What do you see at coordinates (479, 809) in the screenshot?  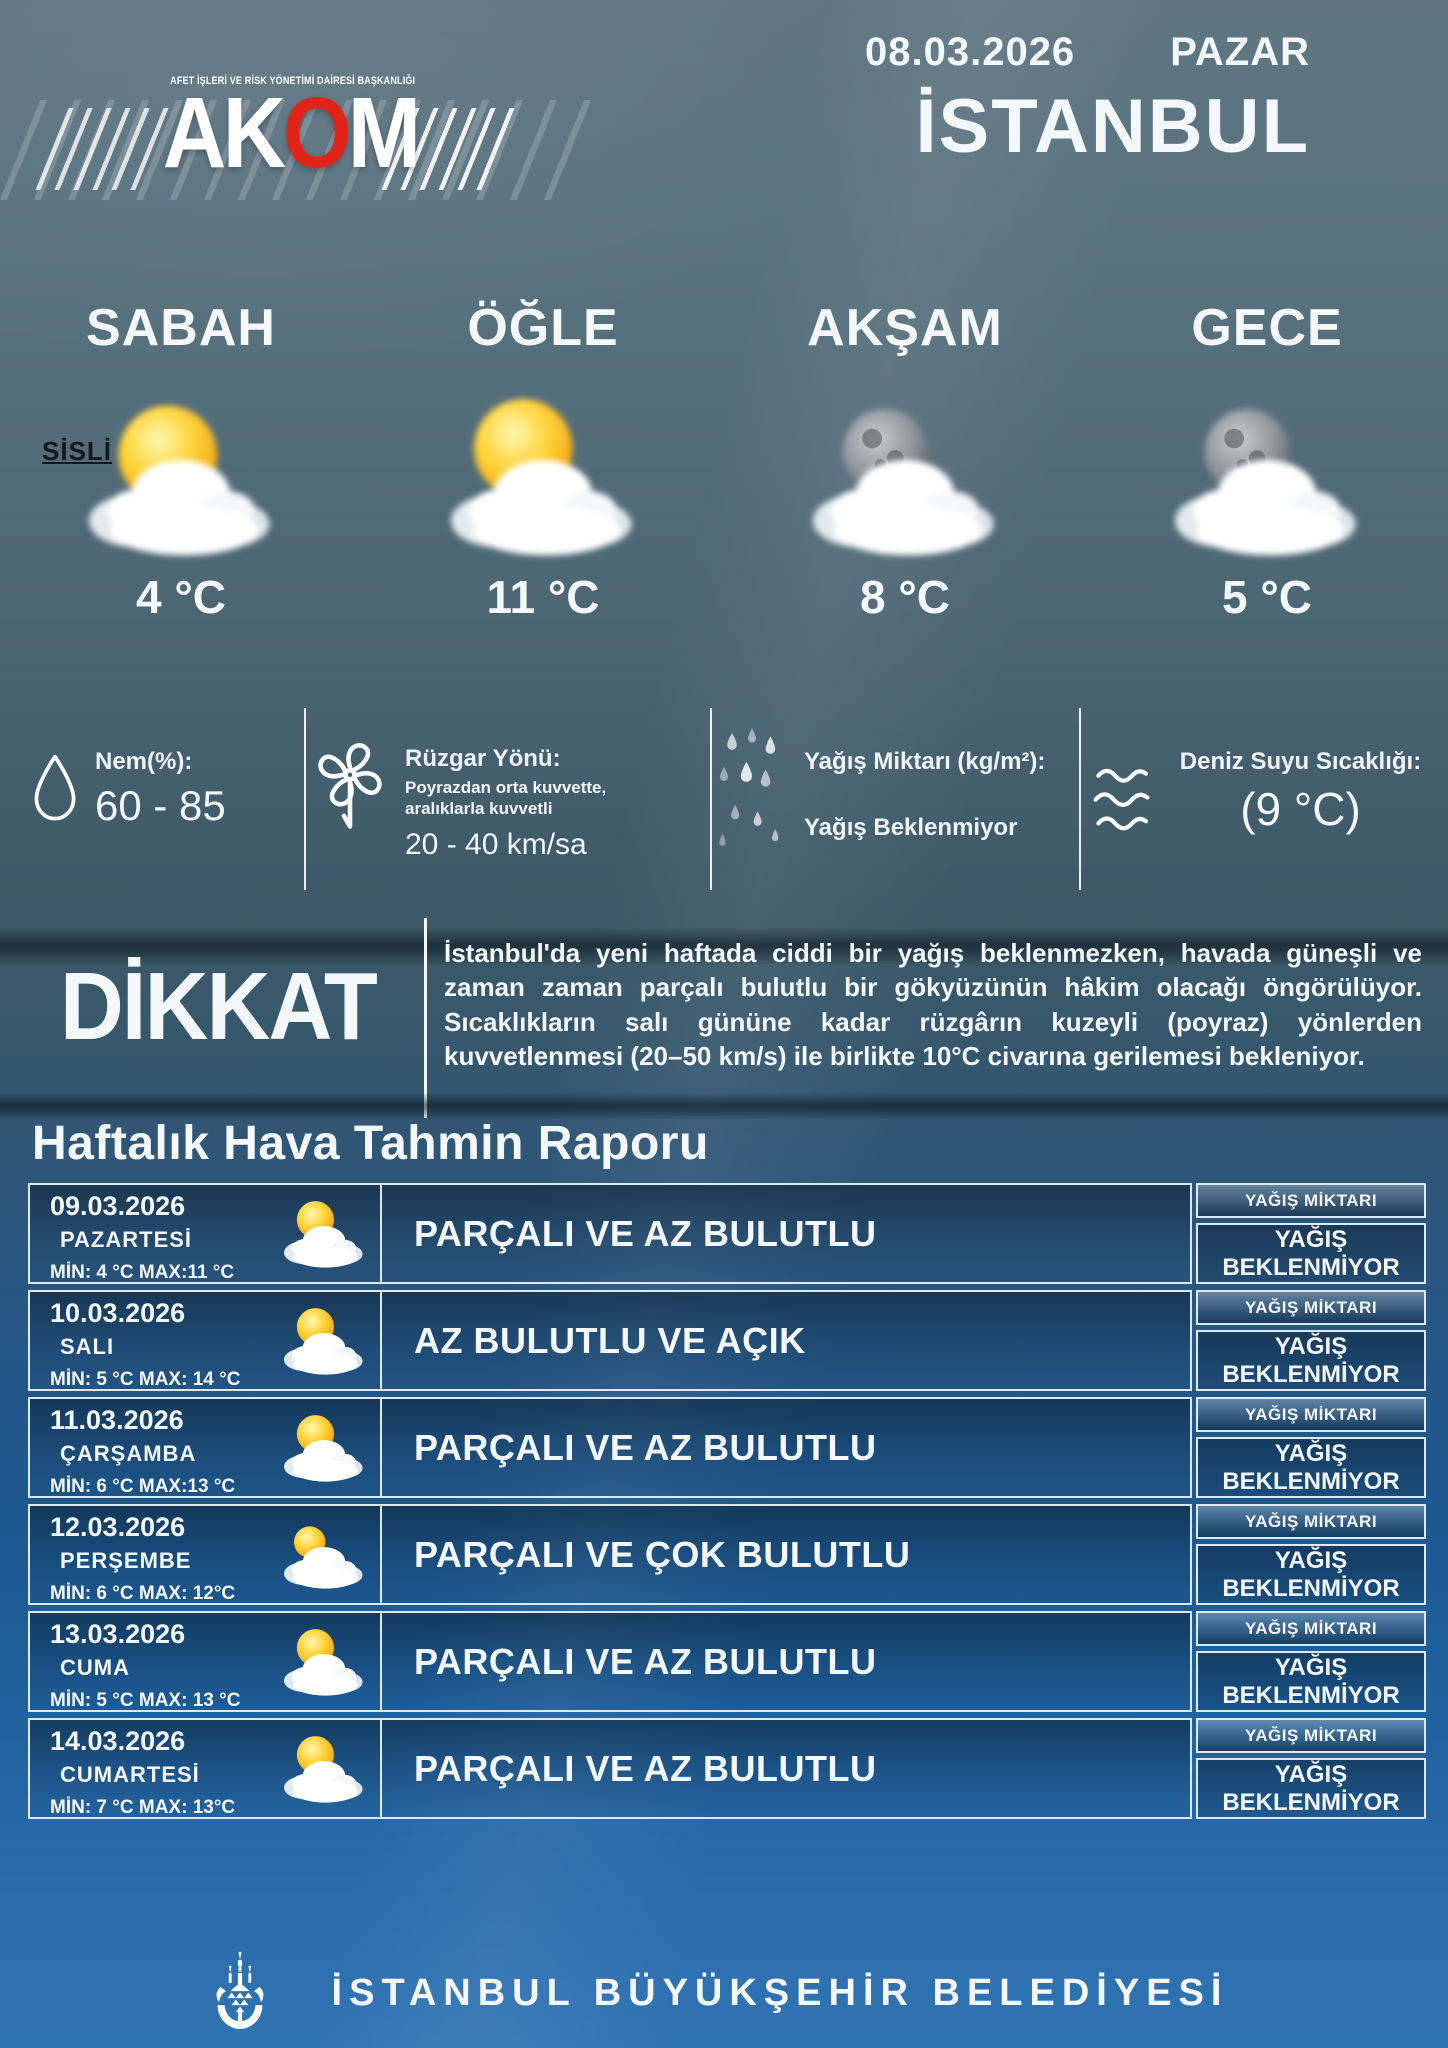 I see `wind-desc-2: aralıklarla kuvvetli` at bounding box center [479, 809].